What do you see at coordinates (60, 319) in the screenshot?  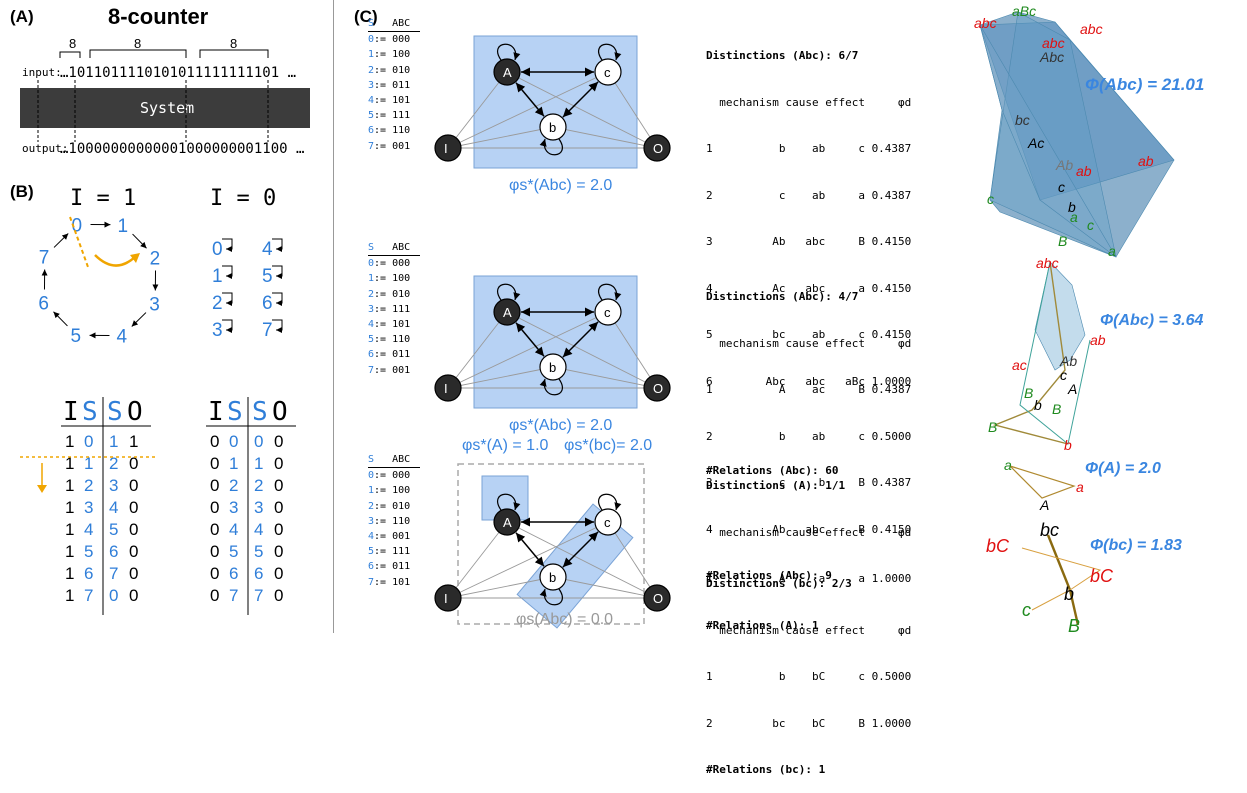 I see `cycle-edge` at bounding box center [60, 319].